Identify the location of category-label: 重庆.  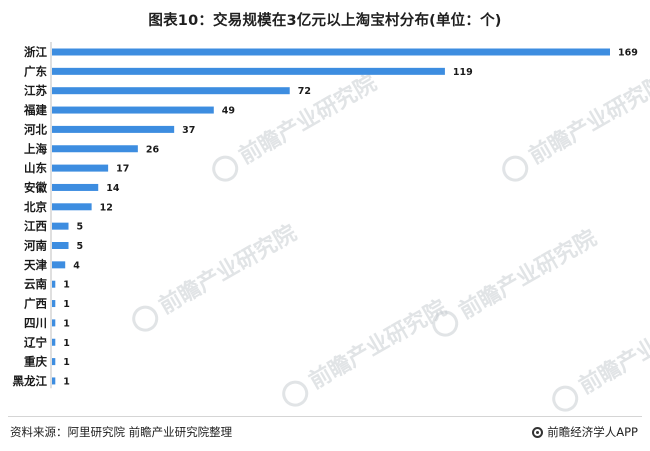
(35, 362).